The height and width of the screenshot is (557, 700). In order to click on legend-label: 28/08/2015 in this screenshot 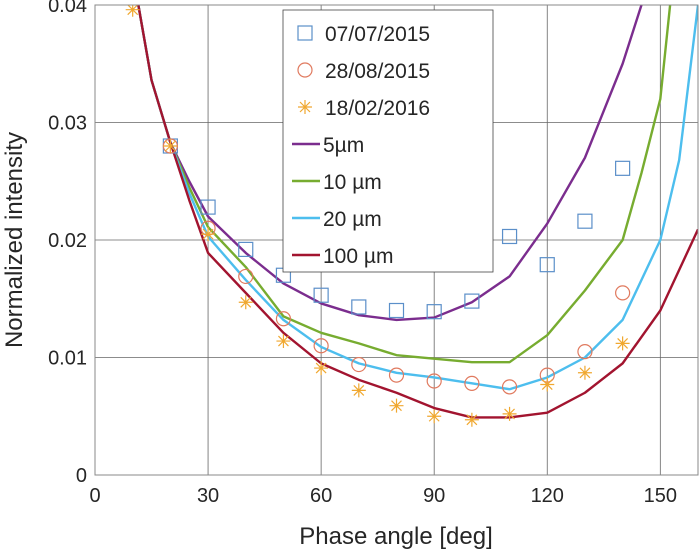, I will do `click(377, 71)`.